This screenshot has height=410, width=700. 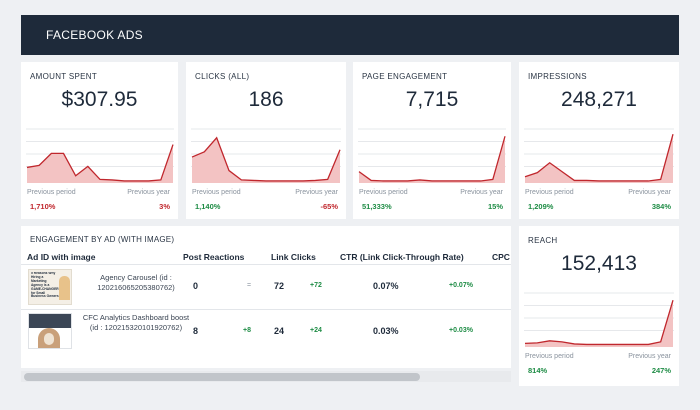 I want to click on column-header-link-clicks: Link Clicks, so click(x=293, y=257).